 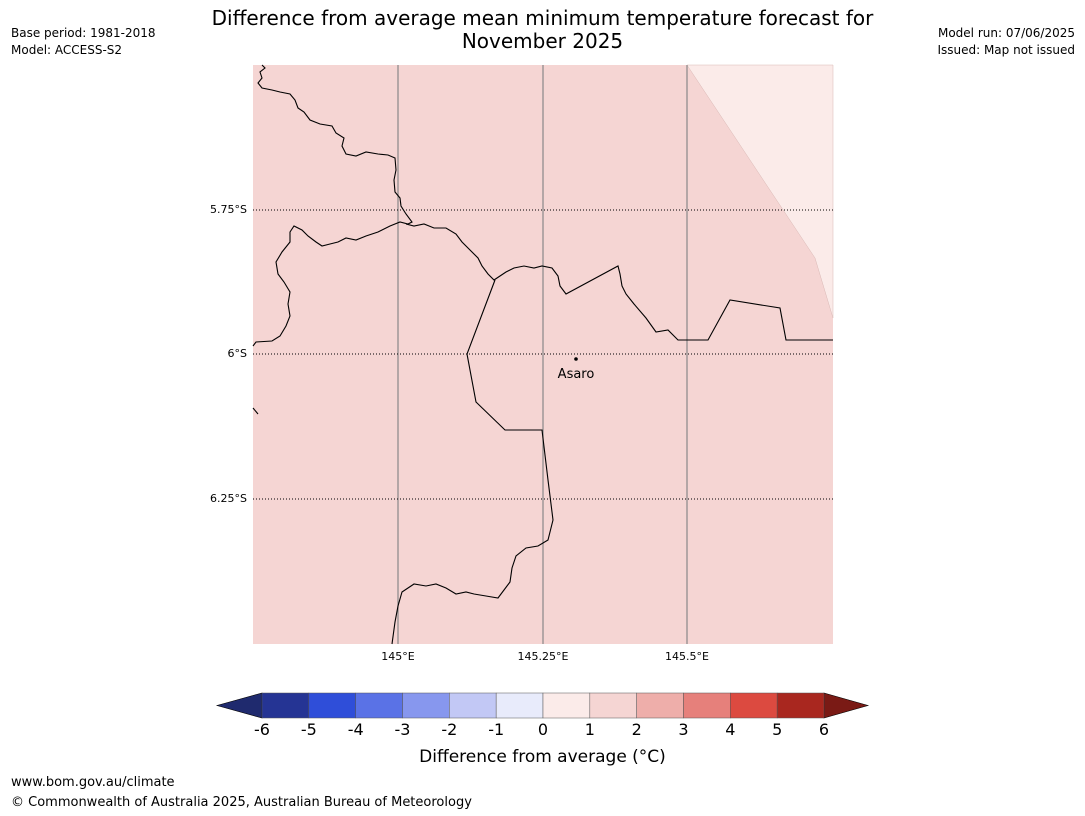 What do you see at coordinates (449, 729) in the screenshot?
I see `colorbar-tick-label: -2` at bounding box center [449, 729].